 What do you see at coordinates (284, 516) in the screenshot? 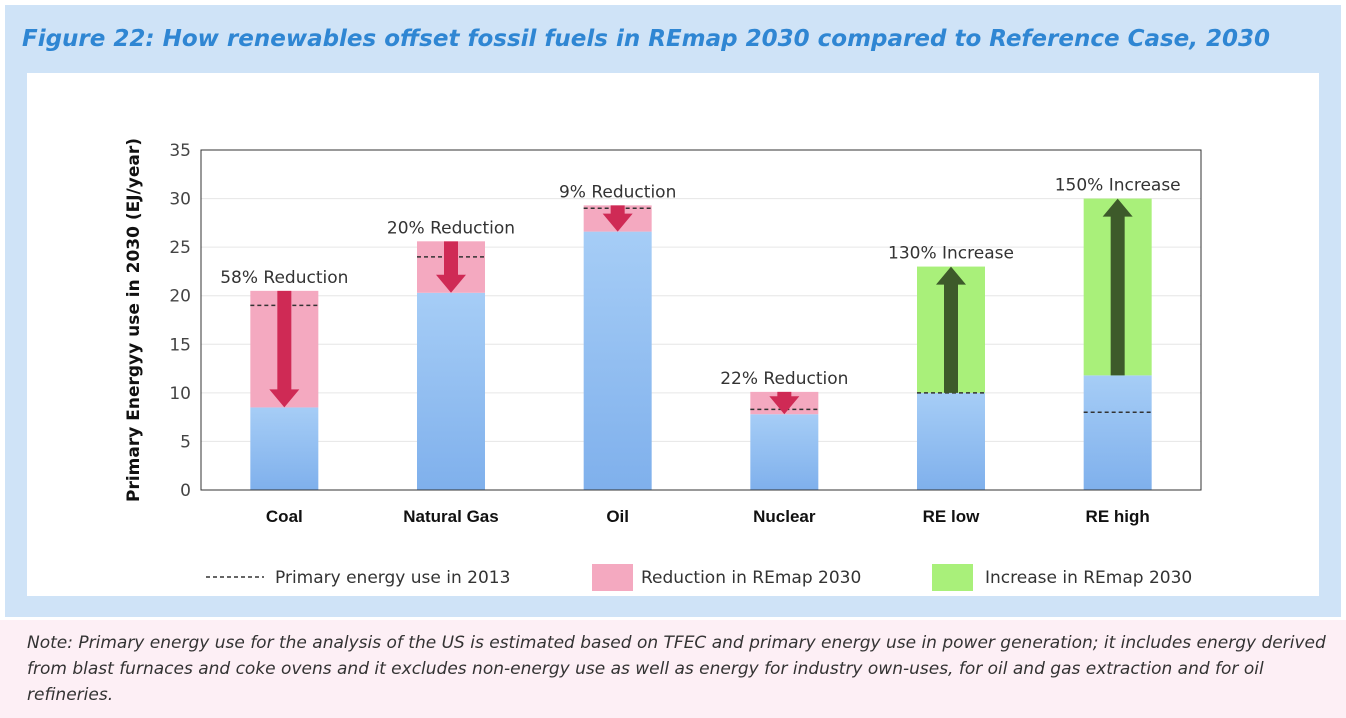
I see `x-category-label: Coal` at bounding box center [284, 516].